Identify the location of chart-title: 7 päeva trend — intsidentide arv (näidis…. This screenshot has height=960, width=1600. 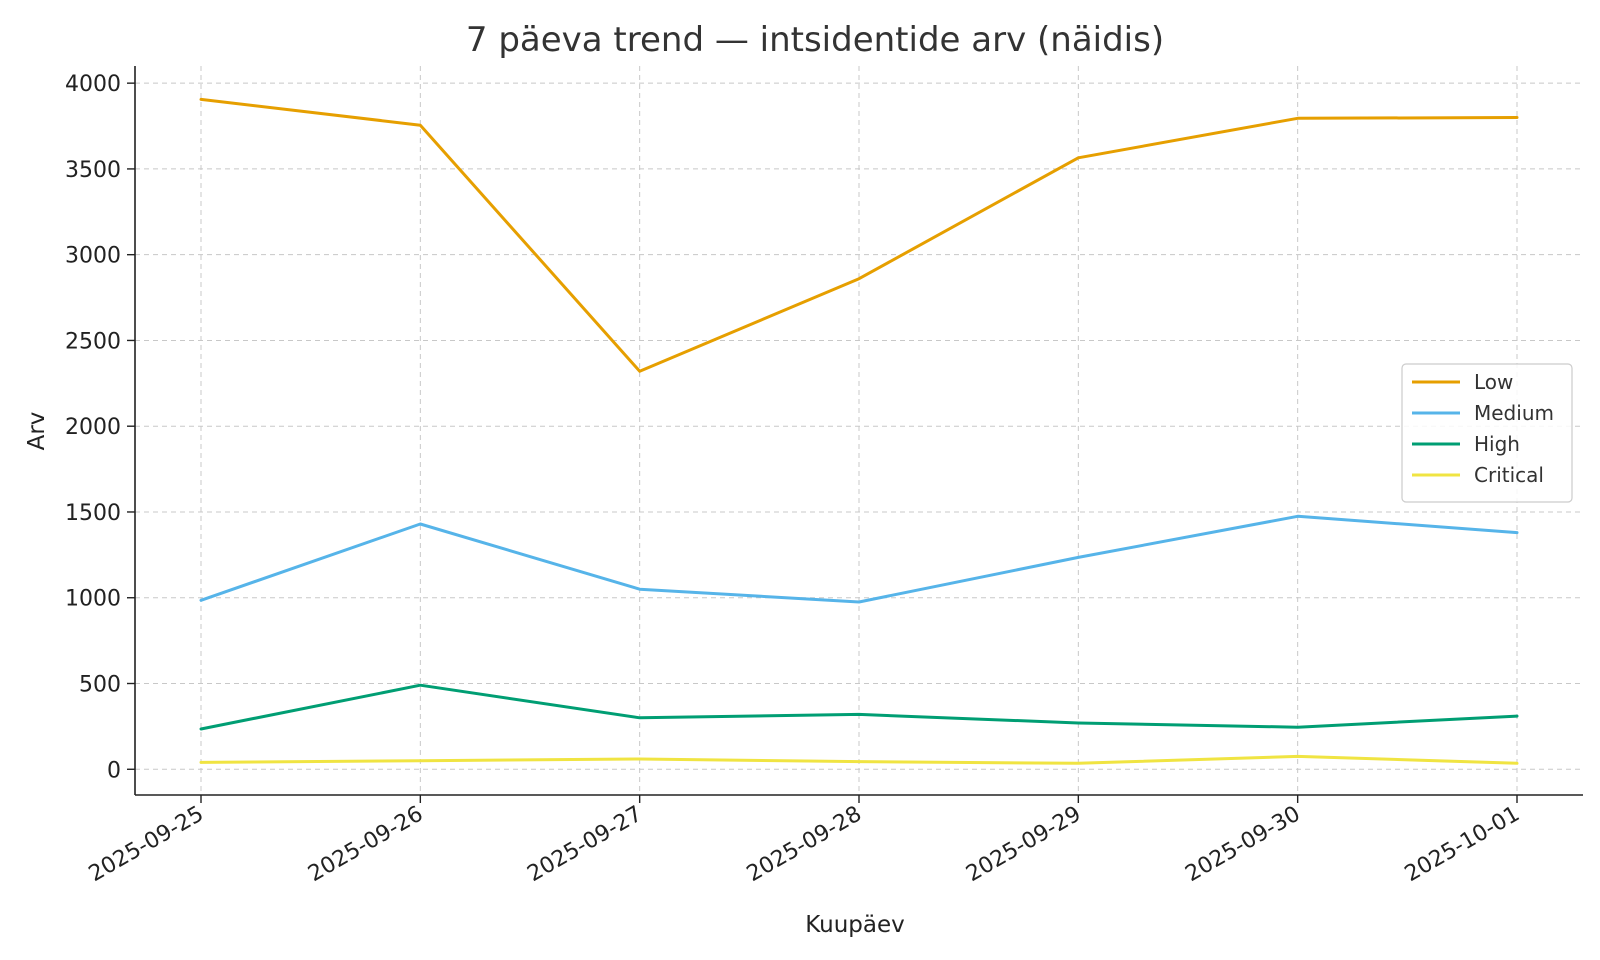
(815, 40).